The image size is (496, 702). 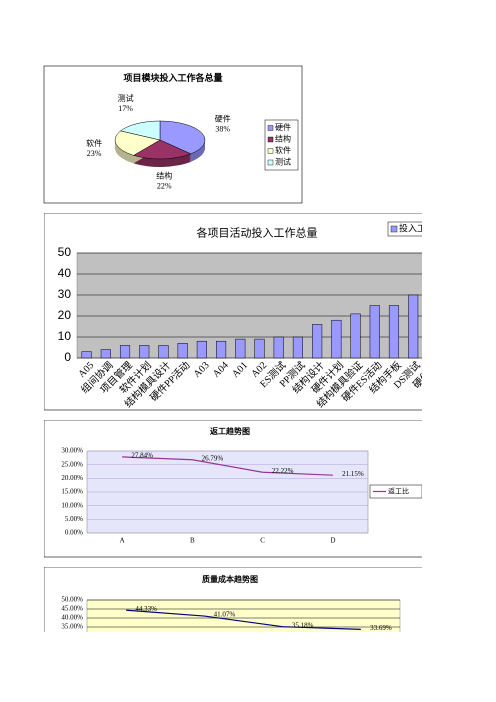 What do you see at coordinates (126, 98) in the screenshot?
I see `pie-label: 测试` at bounding box center [126, 98].